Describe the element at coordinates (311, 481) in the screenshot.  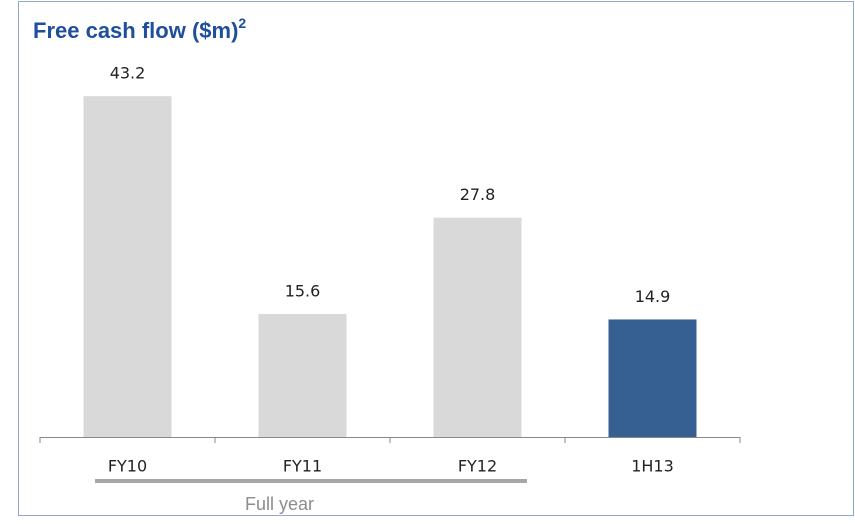
I see `group-bracket` at that location.